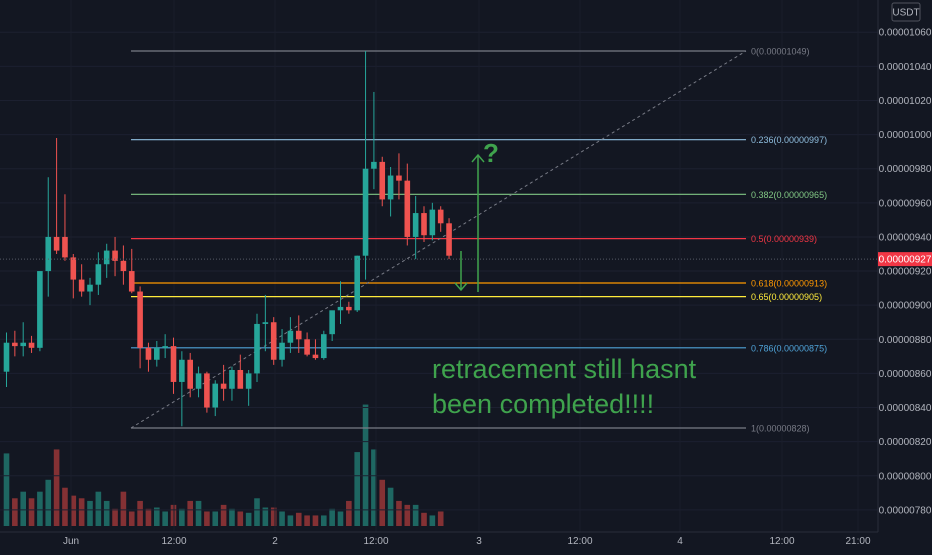 This screenshot has width=932, height=555. What do you see at coordinates (439, 539) in the screenshot?
I see `time-axis: Jun 12:00 2 12:00 3 12:00 4 12:00 21:00` at bounding box center [439, 539].